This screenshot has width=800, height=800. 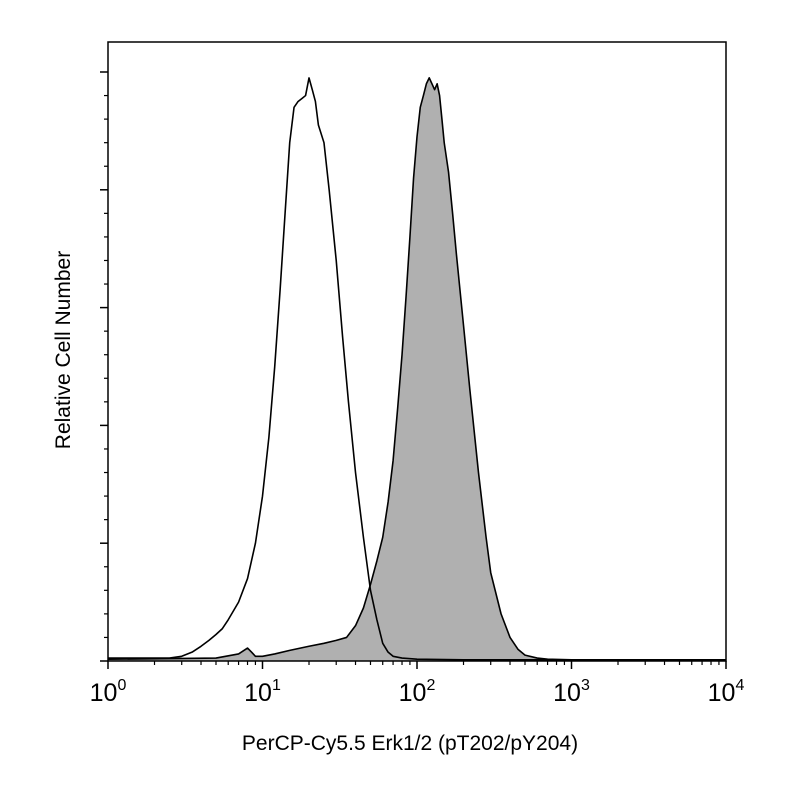 What do you see at coordinates (726, 692) in the screenshot?
I see `x-tick-label: 10⁴` at bounding box center [726, 692].